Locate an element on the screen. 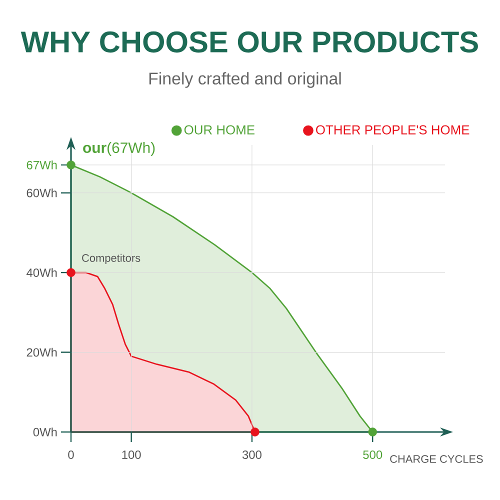 The width and height of the screenshot is (500, 500). x-axis-title: CHARGE CYCLES is located at coordinates (436, 459).